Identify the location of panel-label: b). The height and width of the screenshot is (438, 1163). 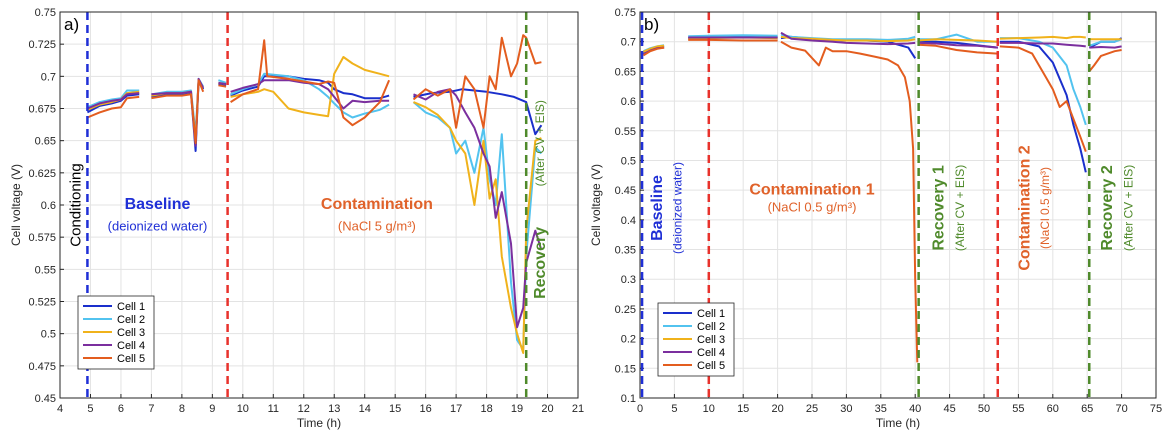
(651, 24).